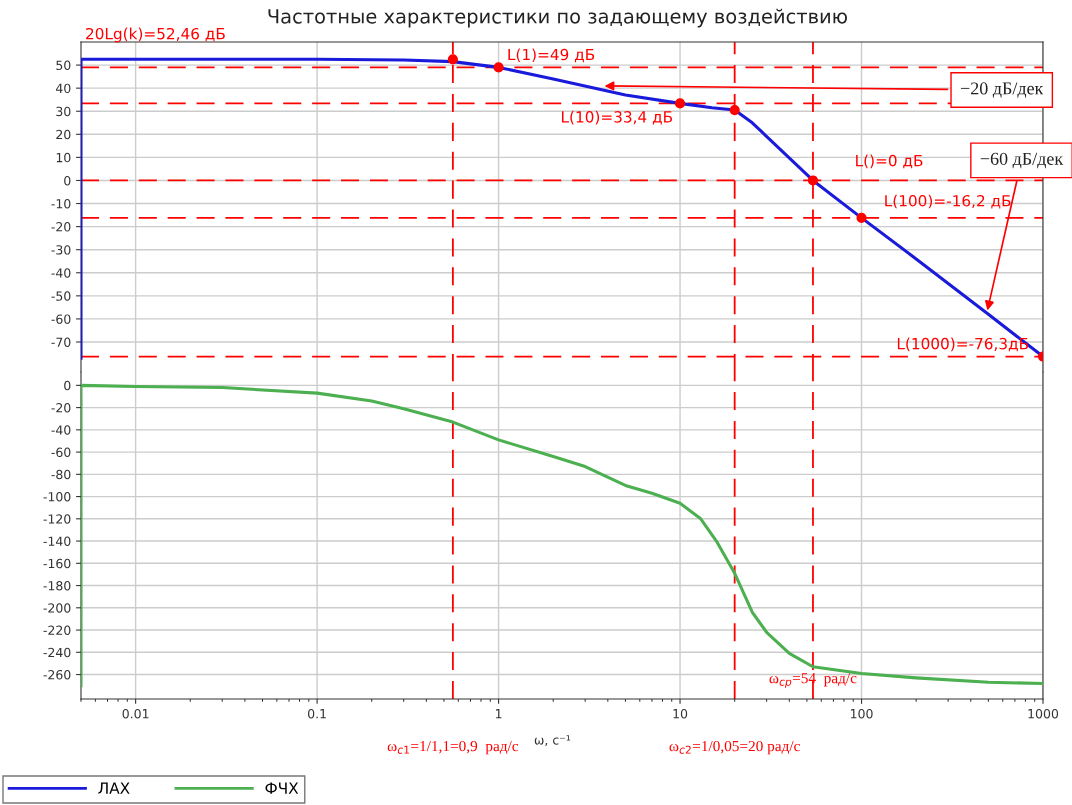 Image resolution: width=1072 pixels, height=805 pixels. I want to click on y-tick-label: 10, so click(63, 157).